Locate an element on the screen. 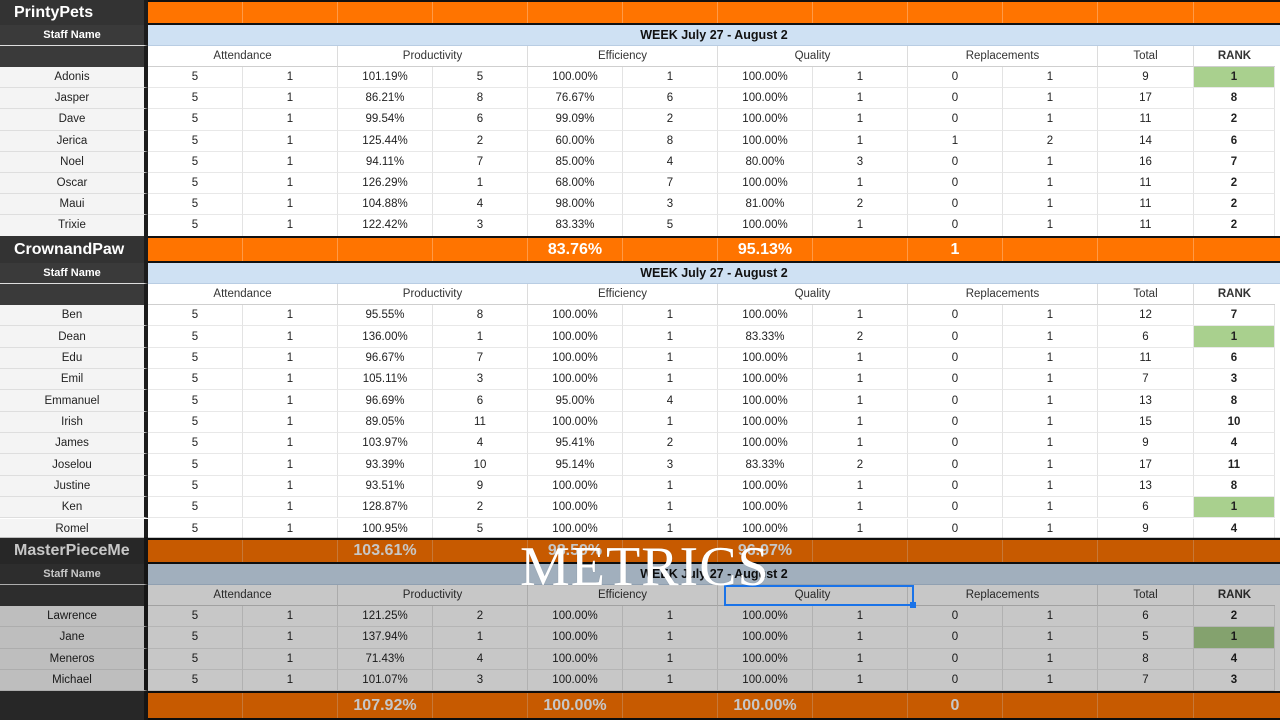  staff-name: Jerica is located at coordinates (74, 141).